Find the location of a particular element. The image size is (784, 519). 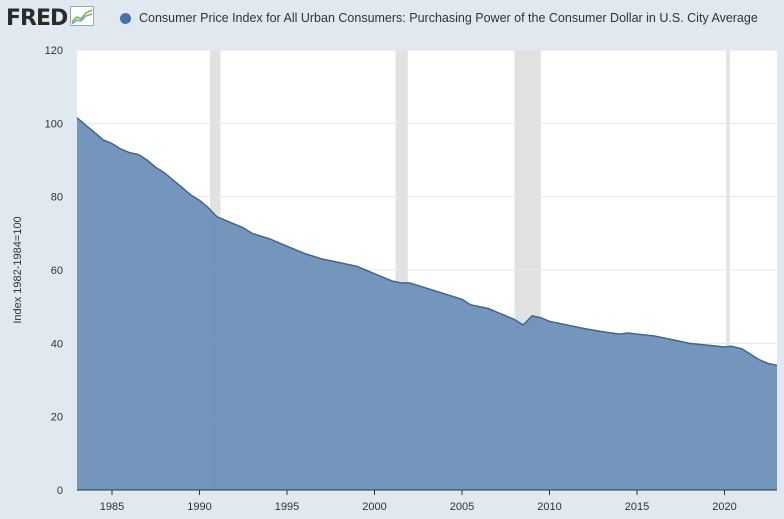

x-tick-label: 2015 is located at coordinates (637, 507).